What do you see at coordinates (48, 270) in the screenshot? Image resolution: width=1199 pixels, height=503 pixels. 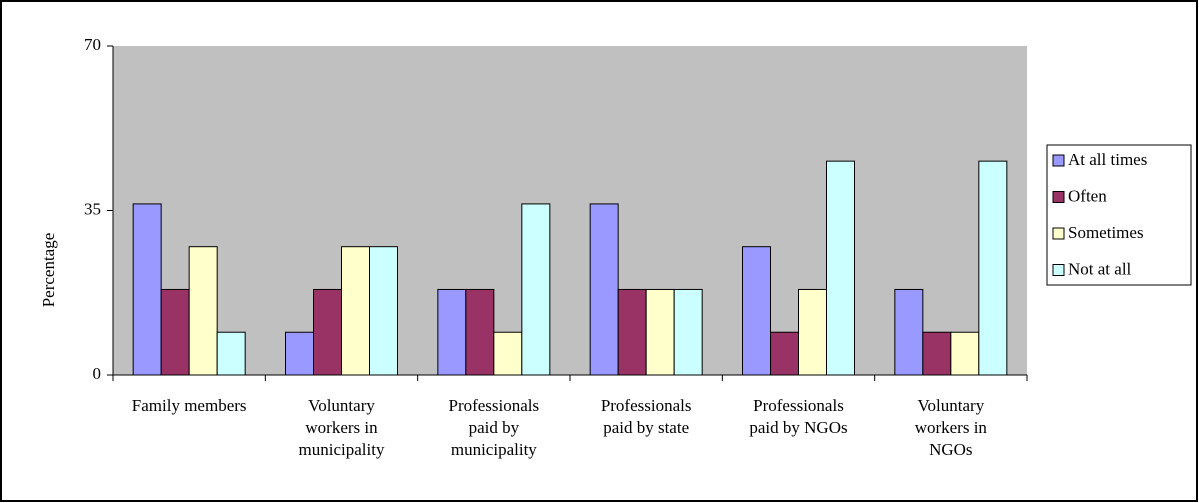 I see `y-axis-label: Percentage` at bounding box center [48, 270].